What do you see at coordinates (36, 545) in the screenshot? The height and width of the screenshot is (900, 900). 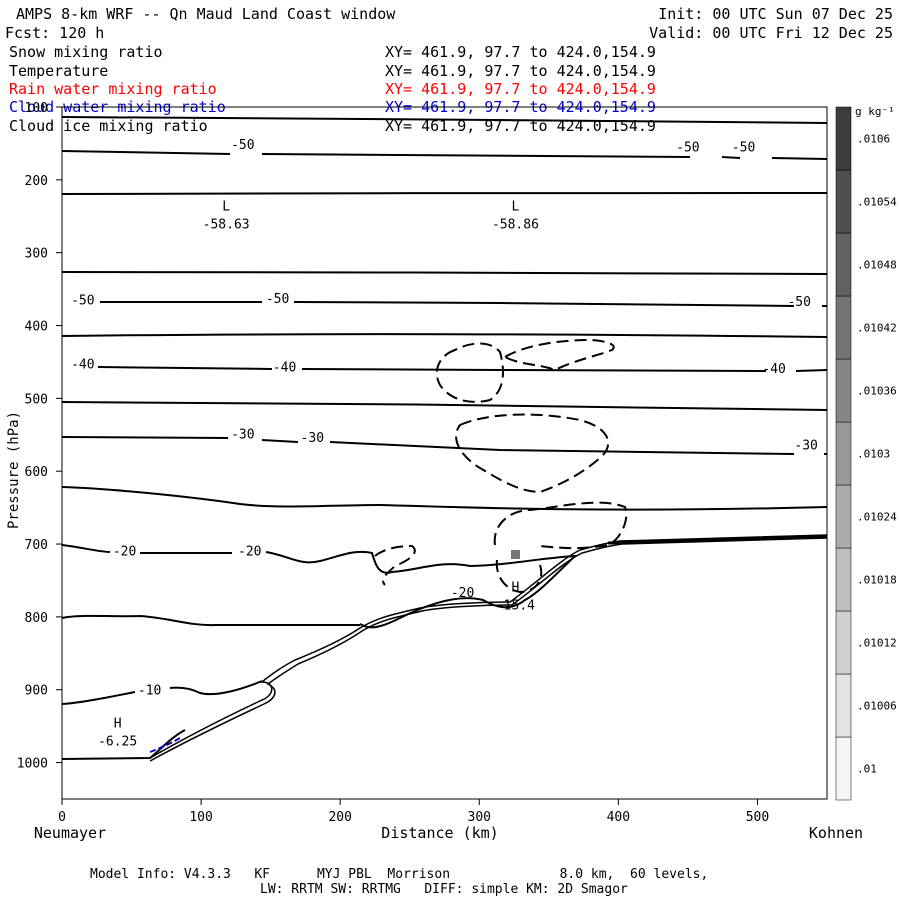 I see `y-tick-label: 700` at bounding box center [36, 545].